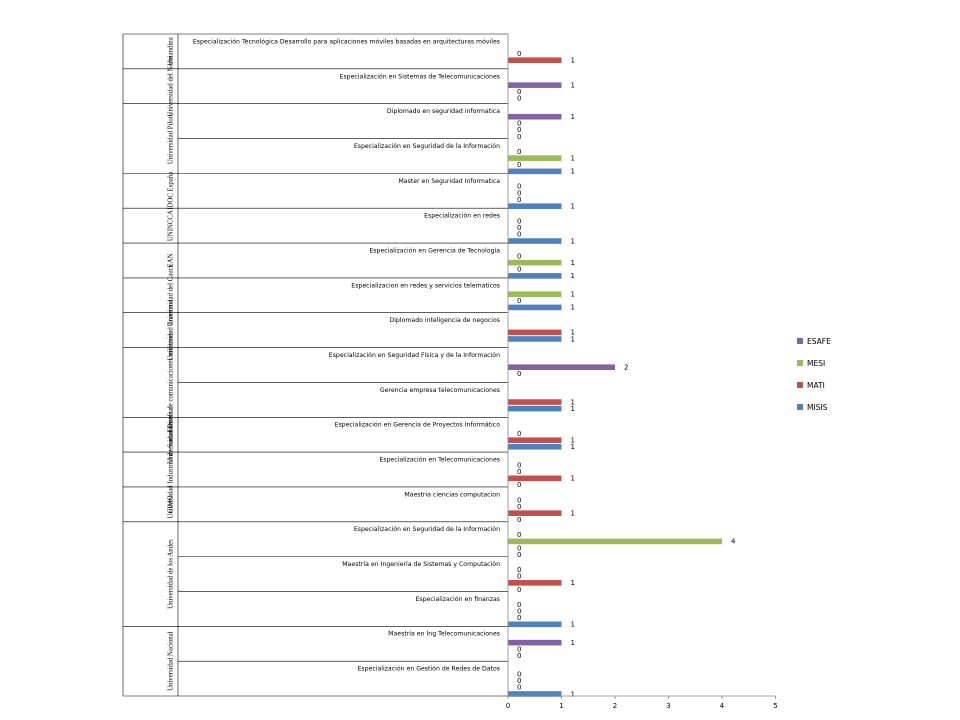 Image resolution: width=960 pixels, height=720 pixels. What do you see at coordinates (444, 320) in the screenshot?
I see `category-label: Diplomado inteligencia de negocios` at bounding box center [444, 320].